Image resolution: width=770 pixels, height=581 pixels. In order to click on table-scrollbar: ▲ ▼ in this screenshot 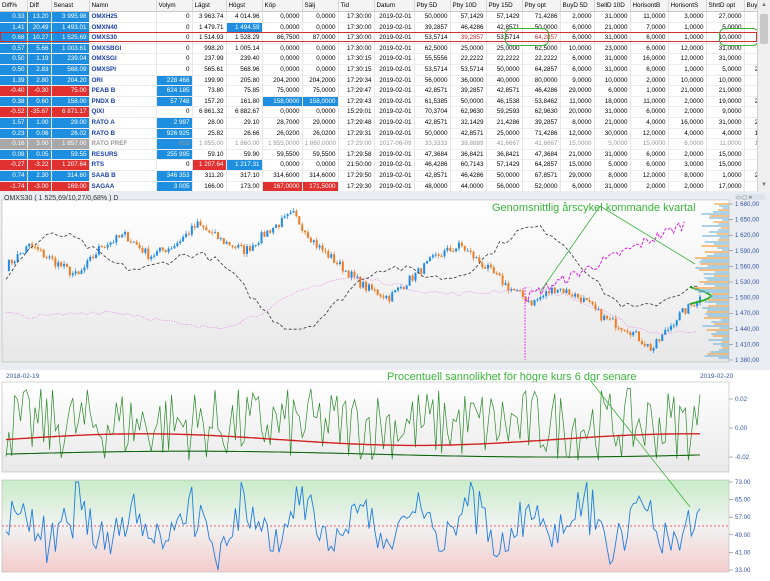, I will do `click(763, 96)`.